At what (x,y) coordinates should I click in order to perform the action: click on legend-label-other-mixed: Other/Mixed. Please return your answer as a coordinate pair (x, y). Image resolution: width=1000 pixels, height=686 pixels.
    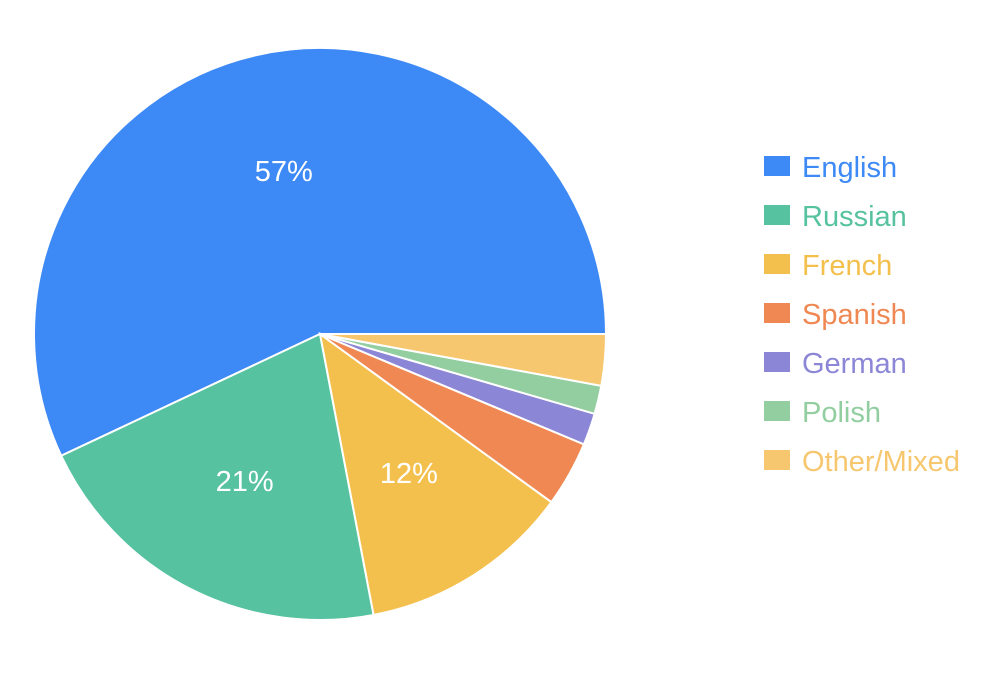
    Looking at the image, I should click on (881, 462).